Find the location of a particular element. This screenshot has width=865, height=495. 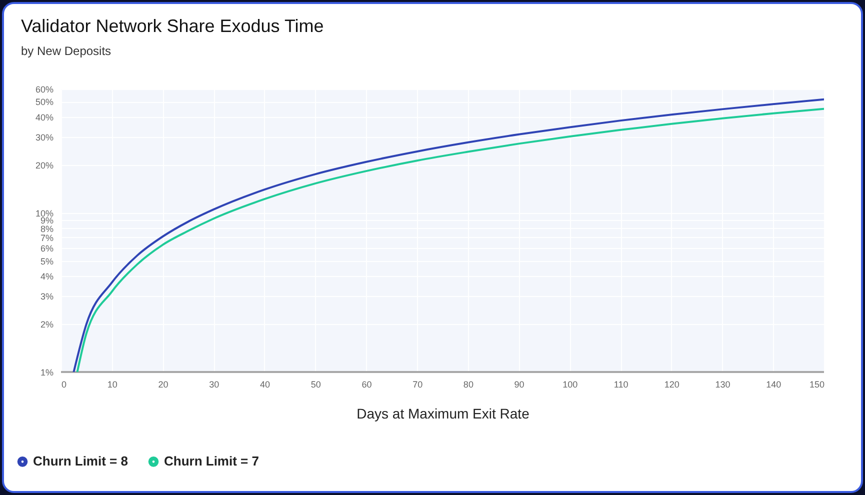

x-tick-label: 40 is located at coordinates (265, 385).